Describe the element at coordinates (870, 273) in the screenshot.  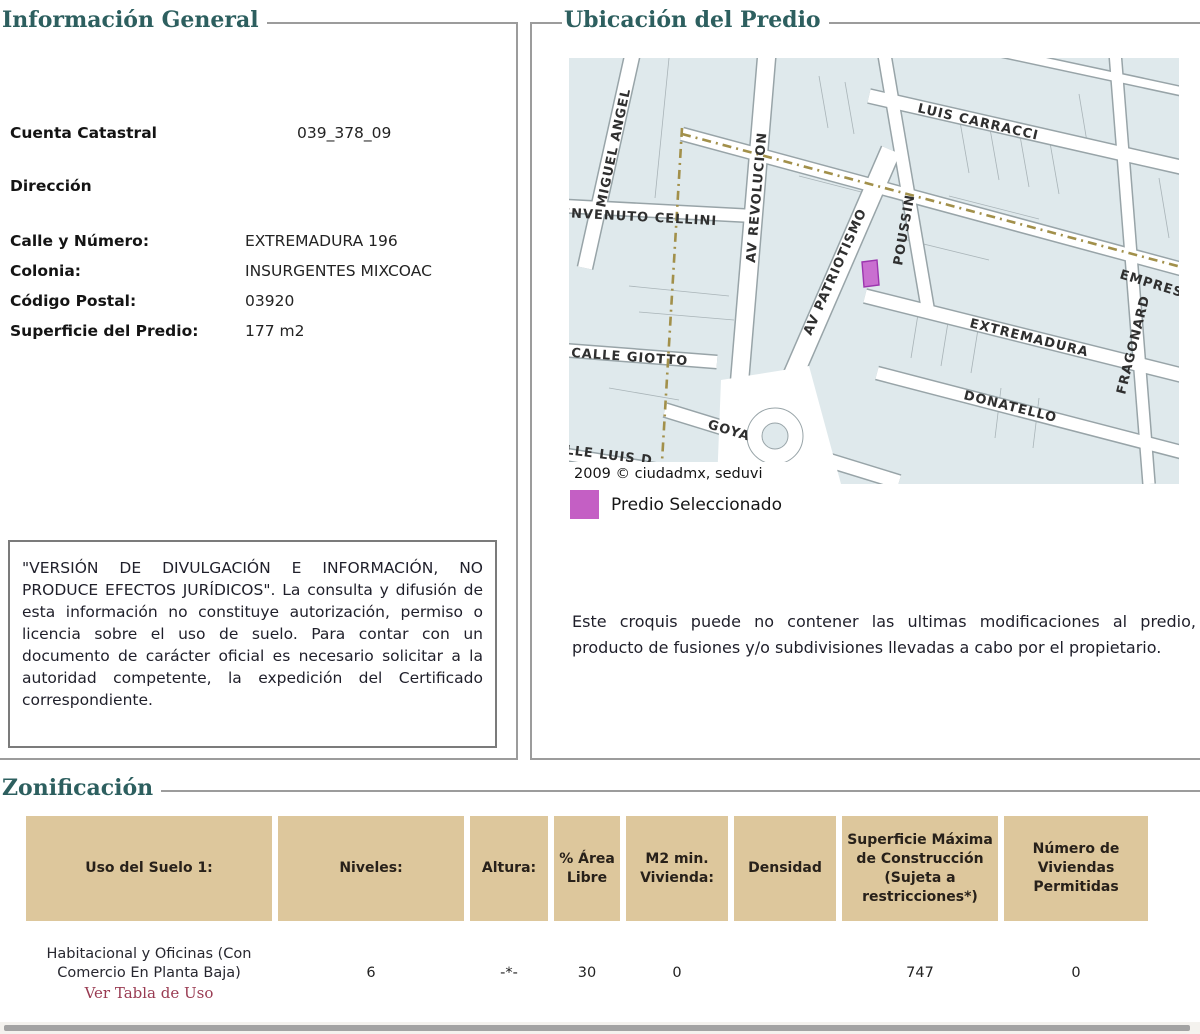
I see `selected-parcel-highlight` at that location.